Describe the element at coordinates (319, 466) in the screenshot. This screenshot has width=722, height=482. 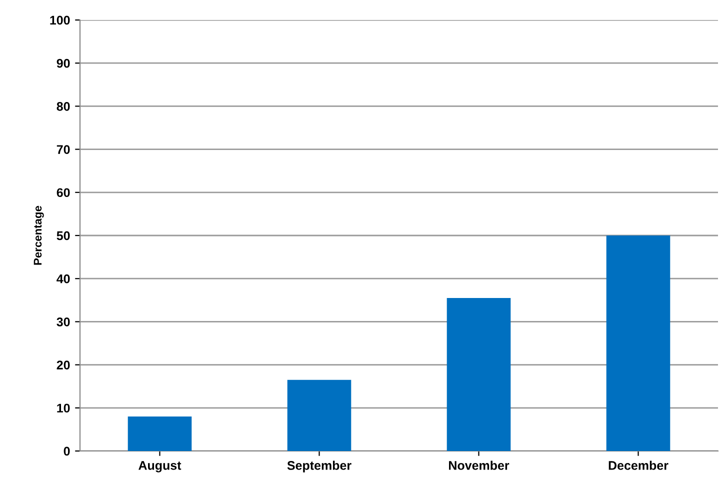
I see `x-tick-label: September` at that location.